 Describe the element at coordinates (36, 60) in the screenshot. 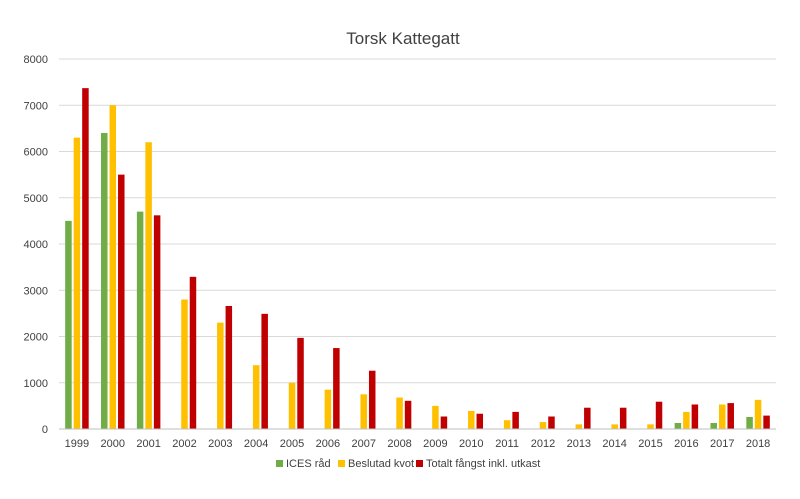

I see `y-tick-label: 8000` at that location.